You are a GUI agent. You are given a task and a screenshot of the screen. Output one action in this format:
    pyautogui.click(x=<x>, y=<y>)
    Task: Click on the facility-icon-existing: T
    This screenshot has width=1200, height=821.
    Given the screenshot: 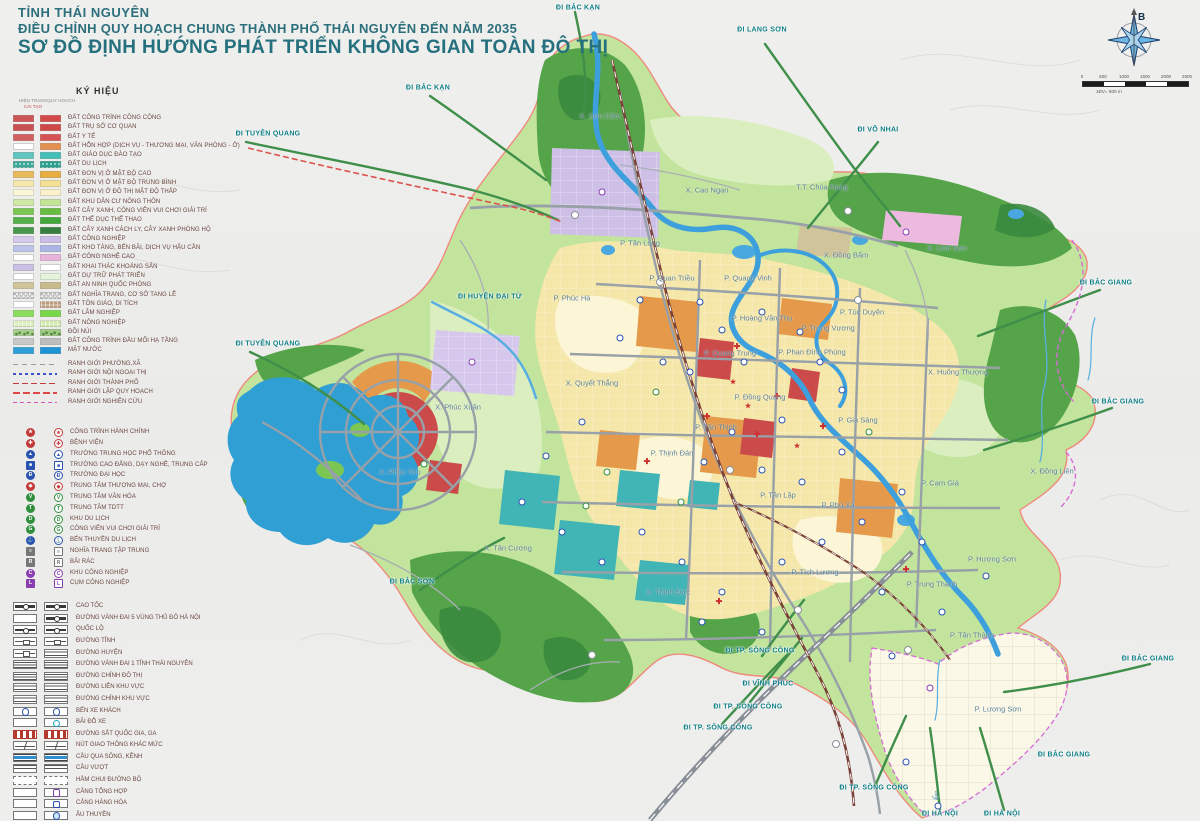 What is the action you would take?
    pyautogui.click(x=30, y=508)
    